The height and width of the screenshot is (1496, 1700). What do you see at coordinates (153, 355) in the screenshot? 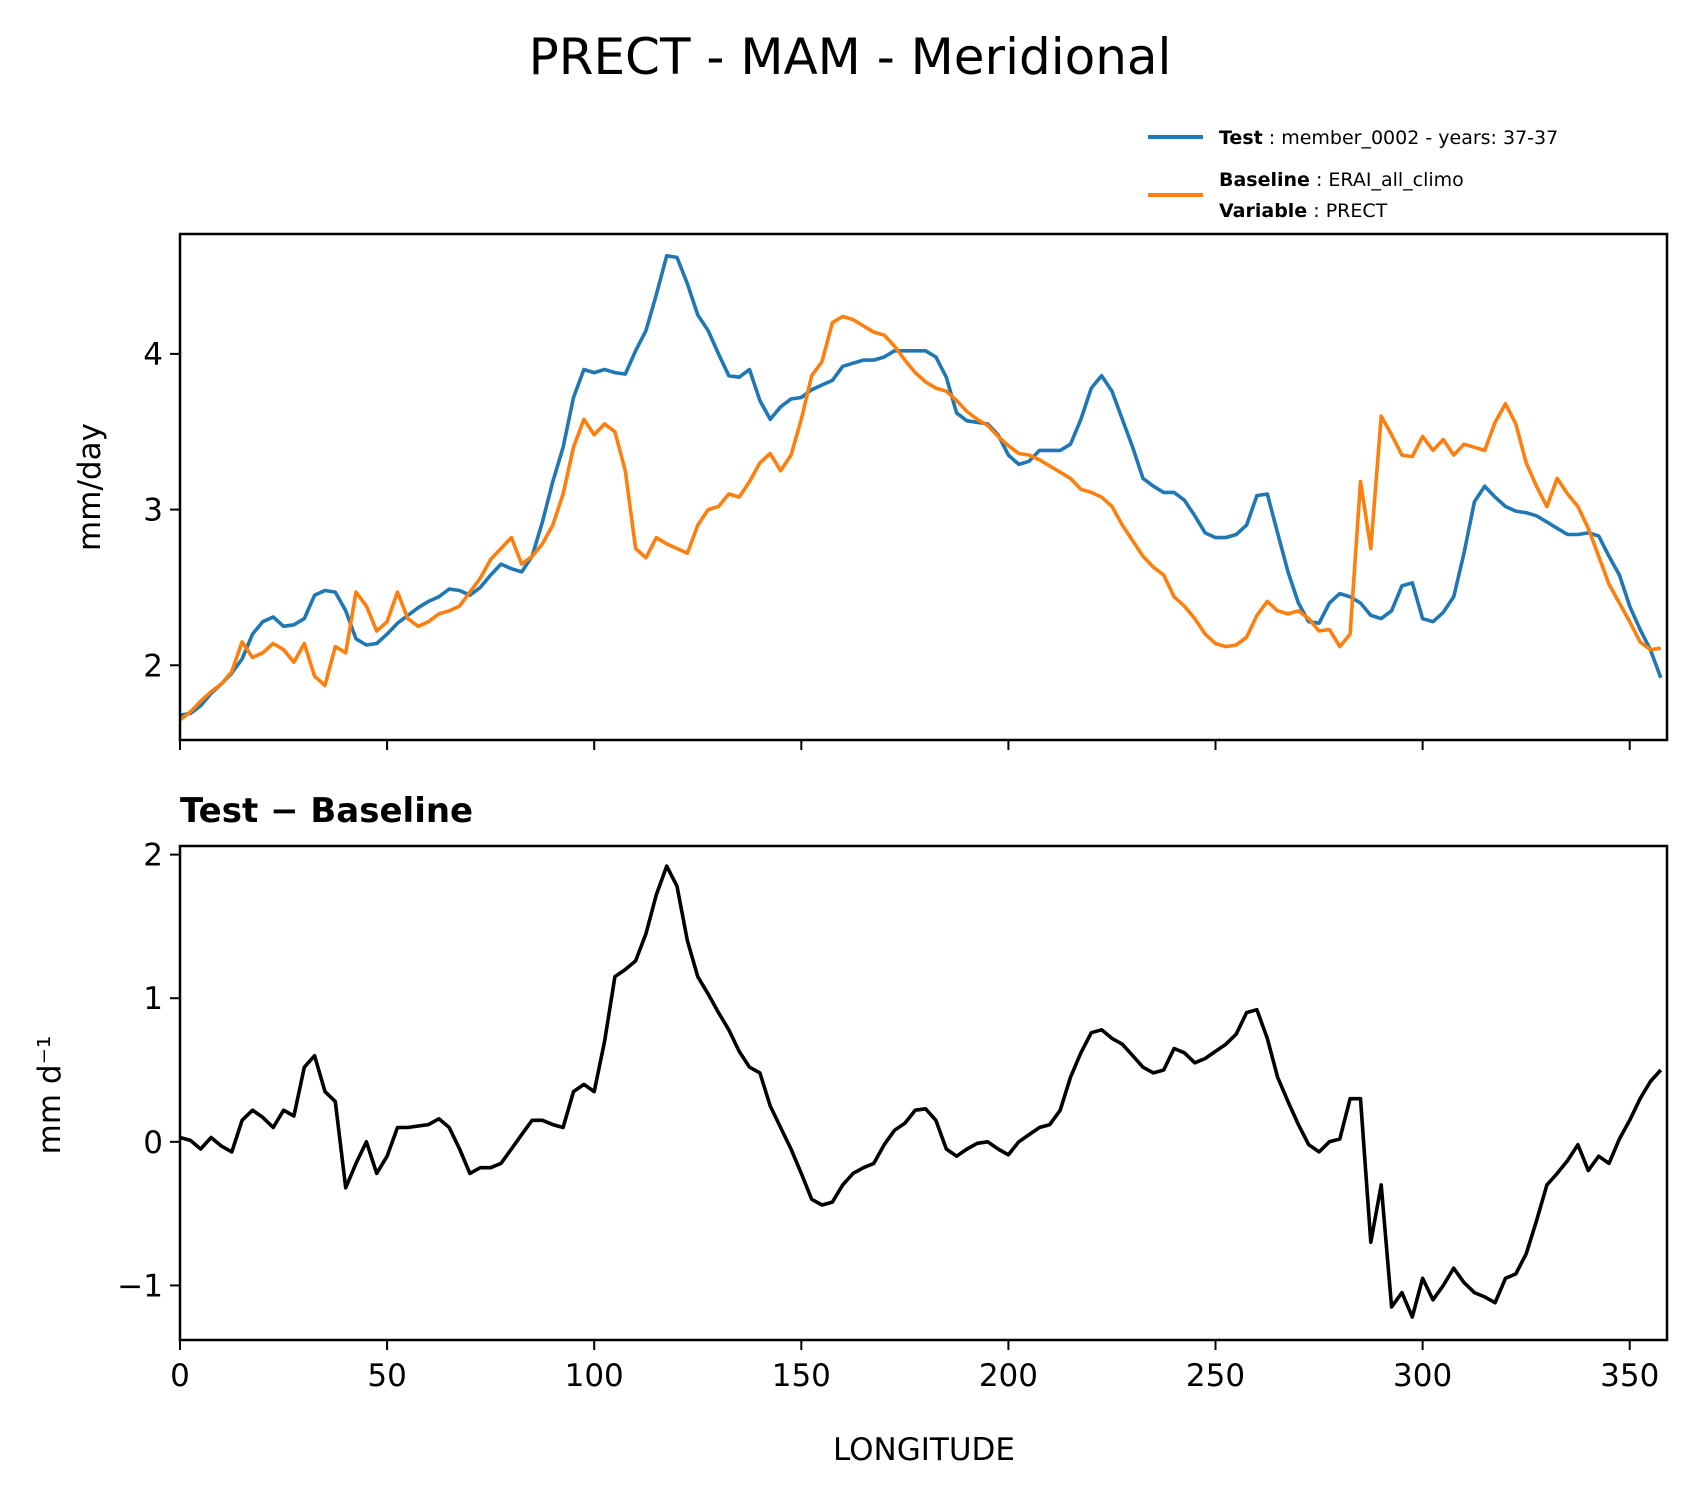
I see `top-y-tick-label: 4` at bounding box center [153, 355].